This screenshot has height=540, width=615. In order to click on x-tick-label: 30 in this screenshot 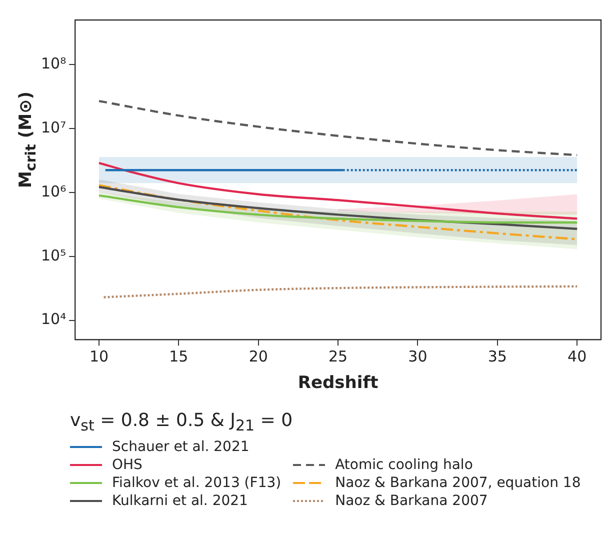, I will do `click(418, 356)`.